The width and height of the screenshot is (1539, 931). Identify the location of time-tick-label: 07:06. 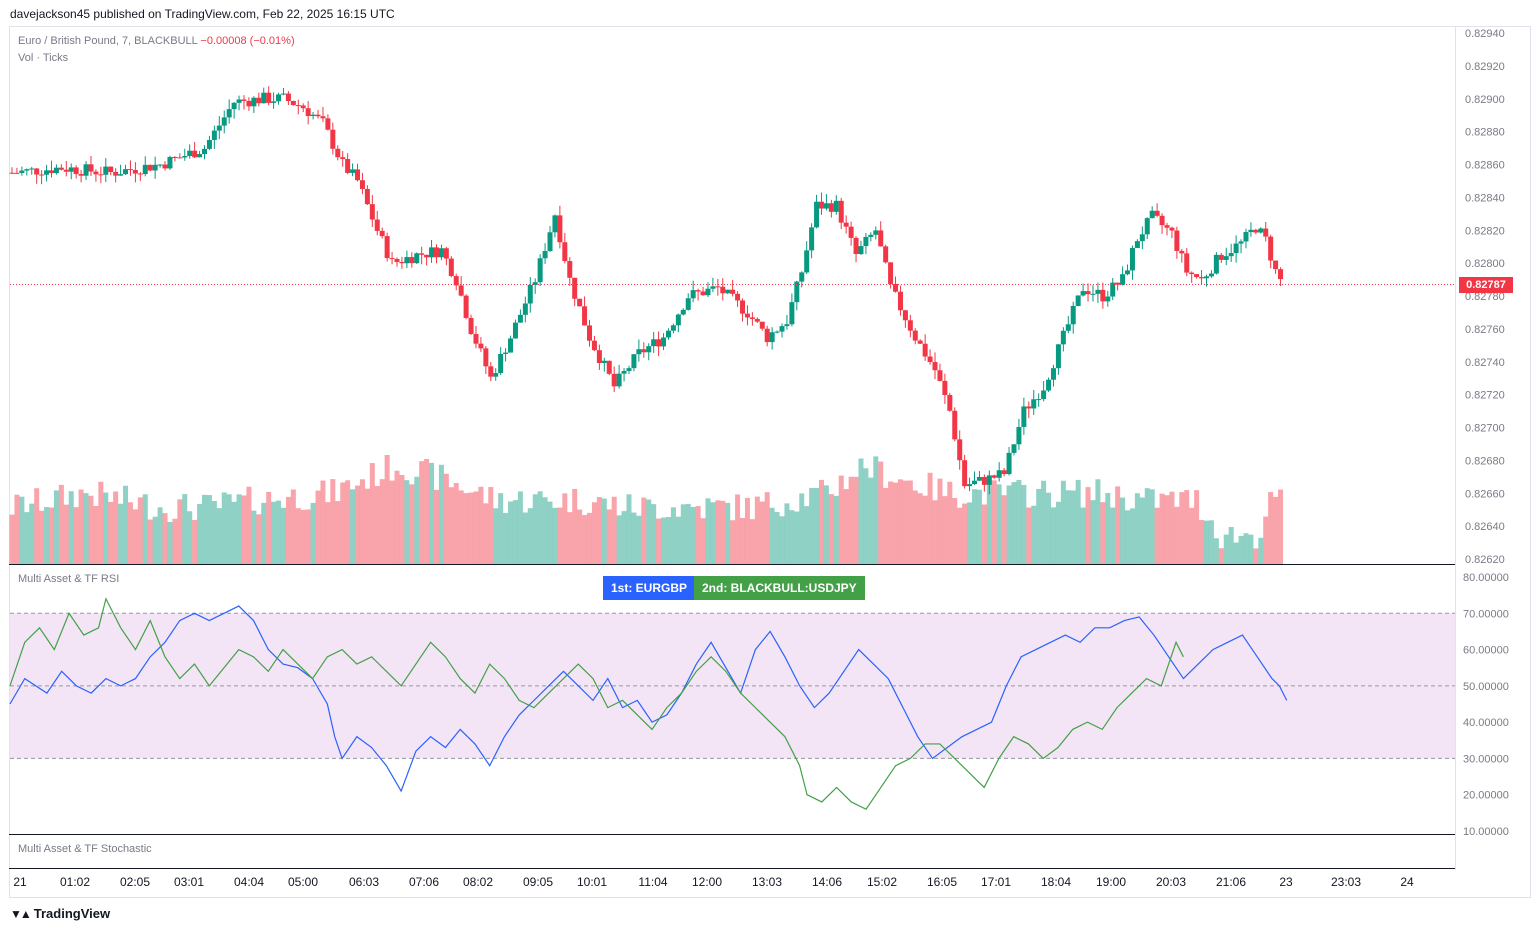
(424, 882).